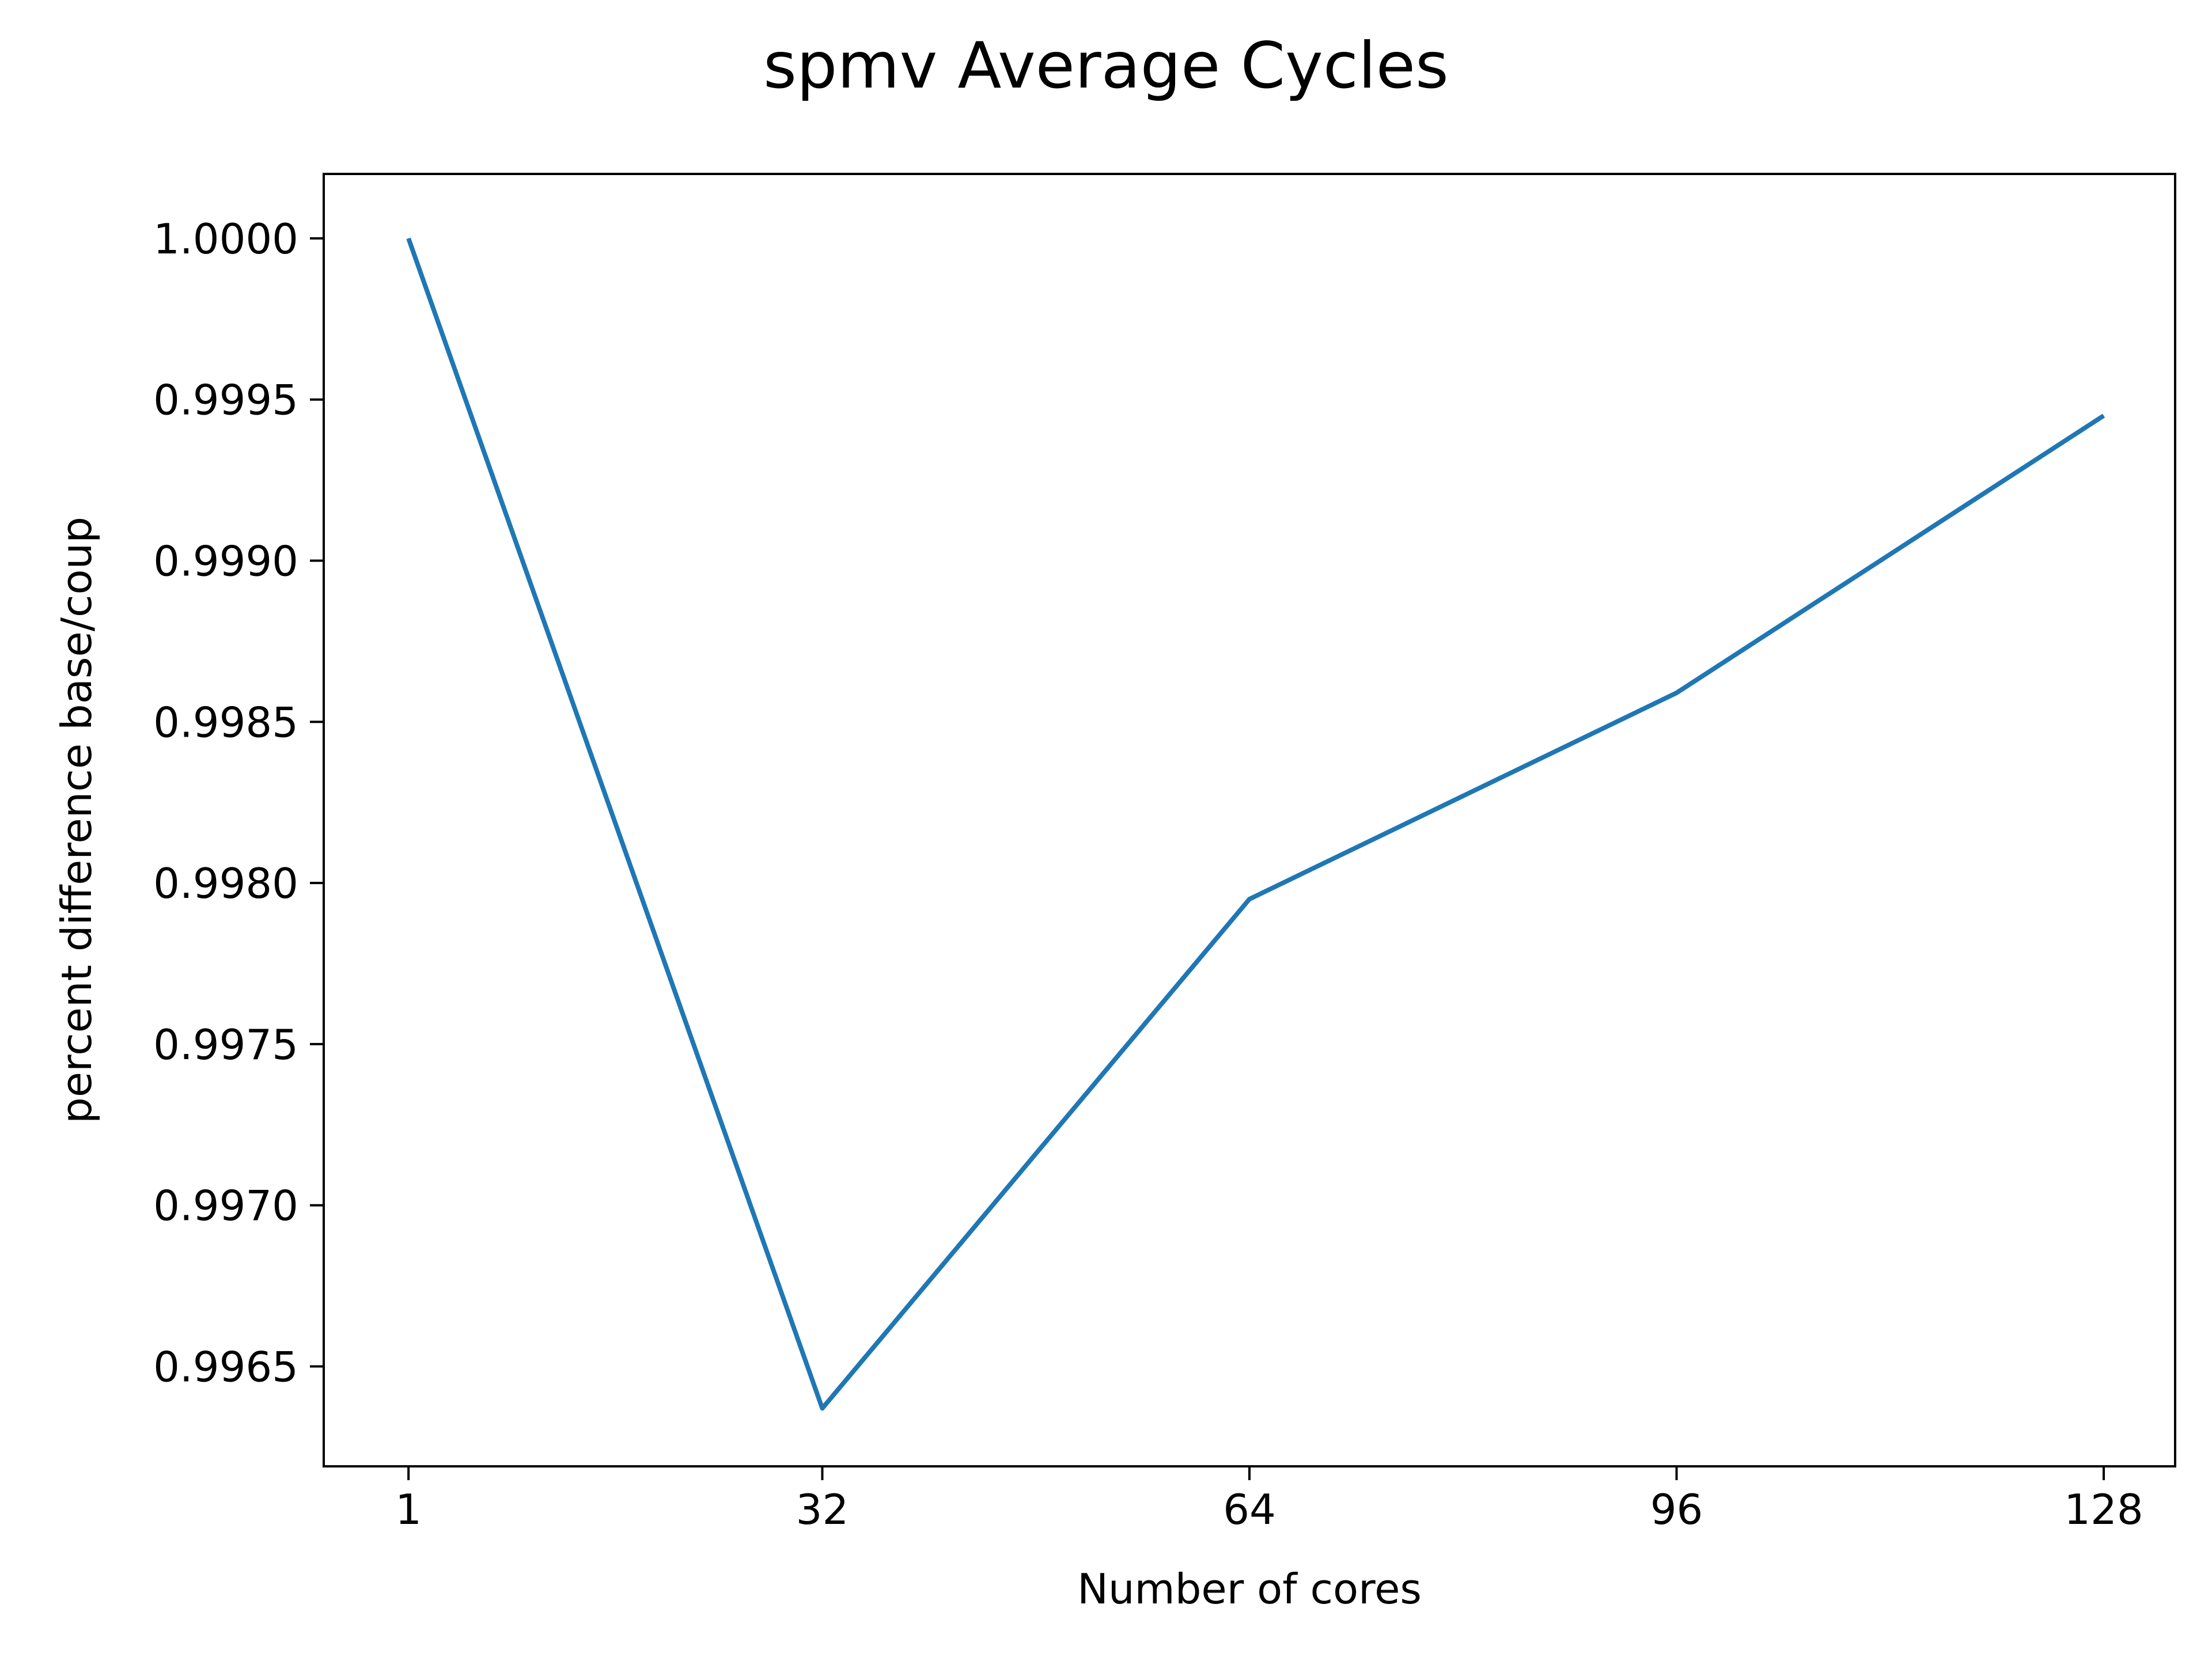 This screenshot has width=2212, height=1661. Describe the element at coordinates (76, 820) in the screenshot. I see `y-axis-label: percent difference base/coup` at that location.